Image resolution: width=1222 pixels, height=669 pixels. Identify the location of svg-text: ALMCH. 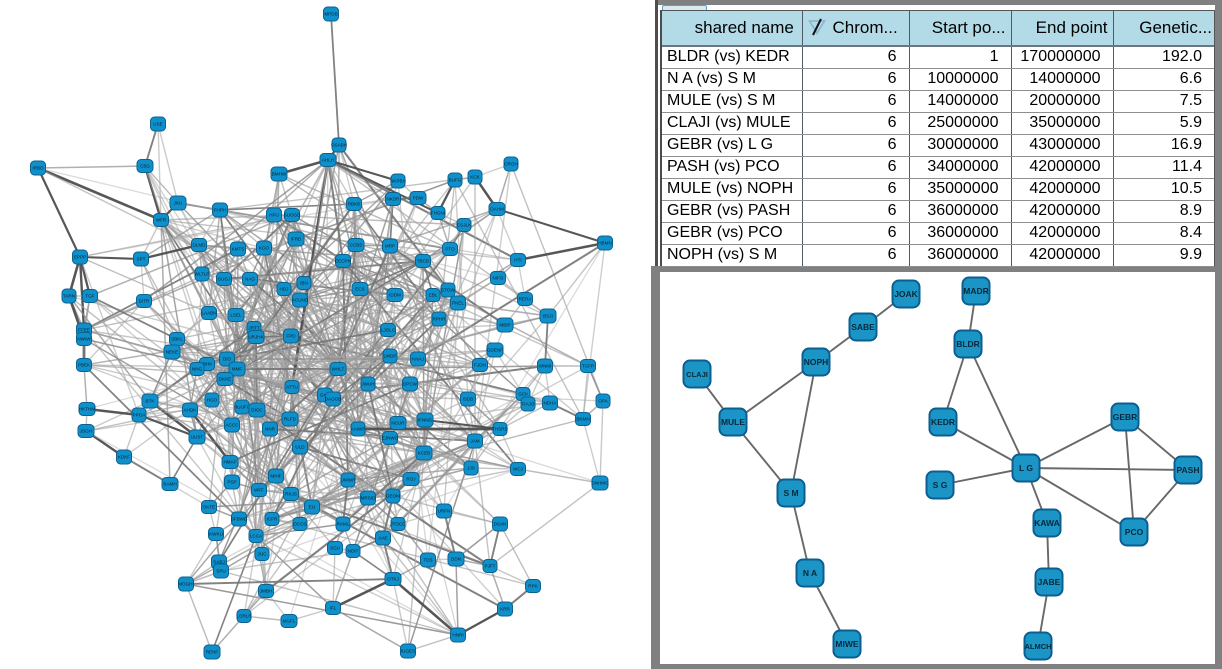
(1037, 646).